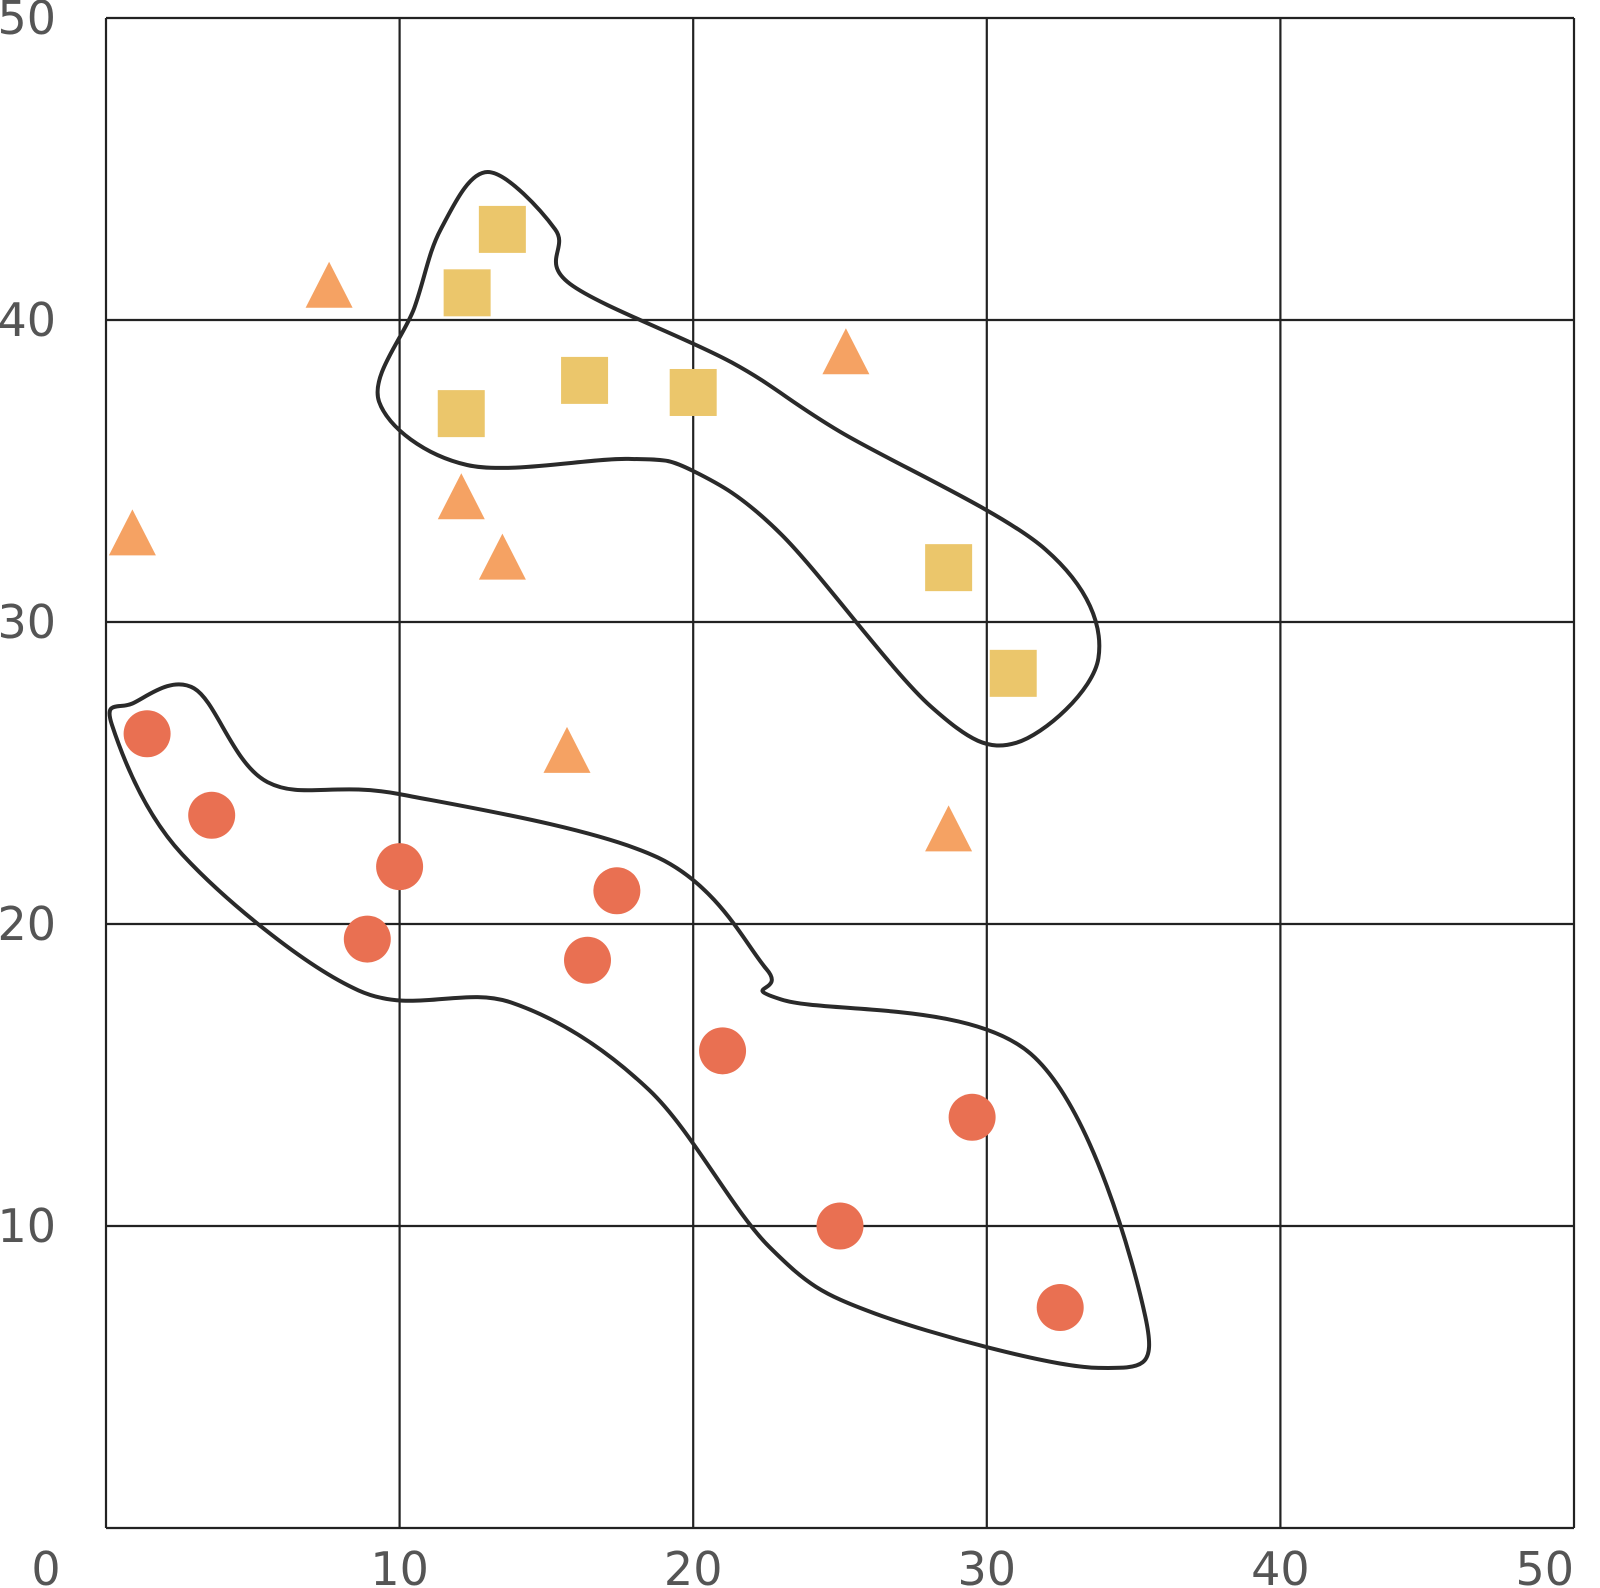  What do you see at coordinates (693, 1565) in the screenshot?
I see `x-tick-label-20: 20` at bounding box center [693, 1565].